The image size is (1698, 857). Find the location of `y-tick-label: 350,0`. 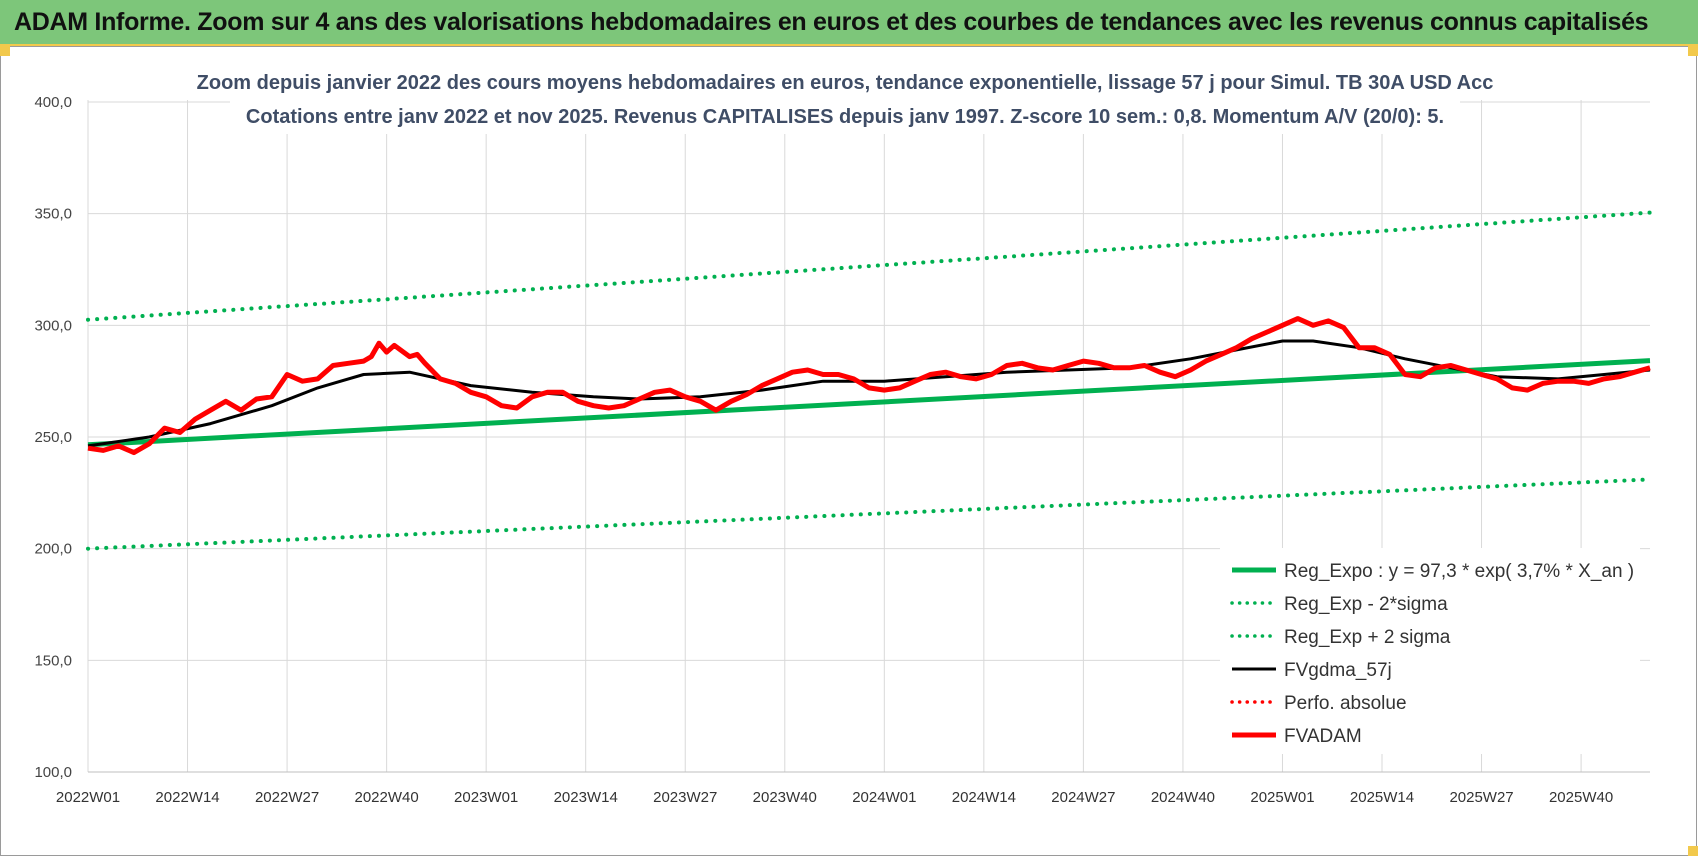

y-tick-label: 350,0 is located at coordinates (53, 214).